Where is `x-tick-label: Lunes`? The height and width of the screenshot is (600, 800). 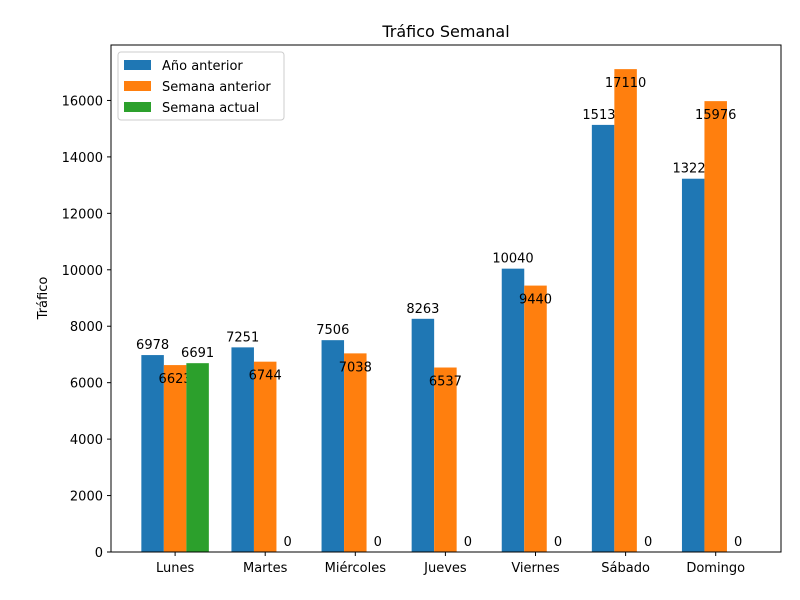
x-tick-label: Lunes is located at coordinates (175, 568).